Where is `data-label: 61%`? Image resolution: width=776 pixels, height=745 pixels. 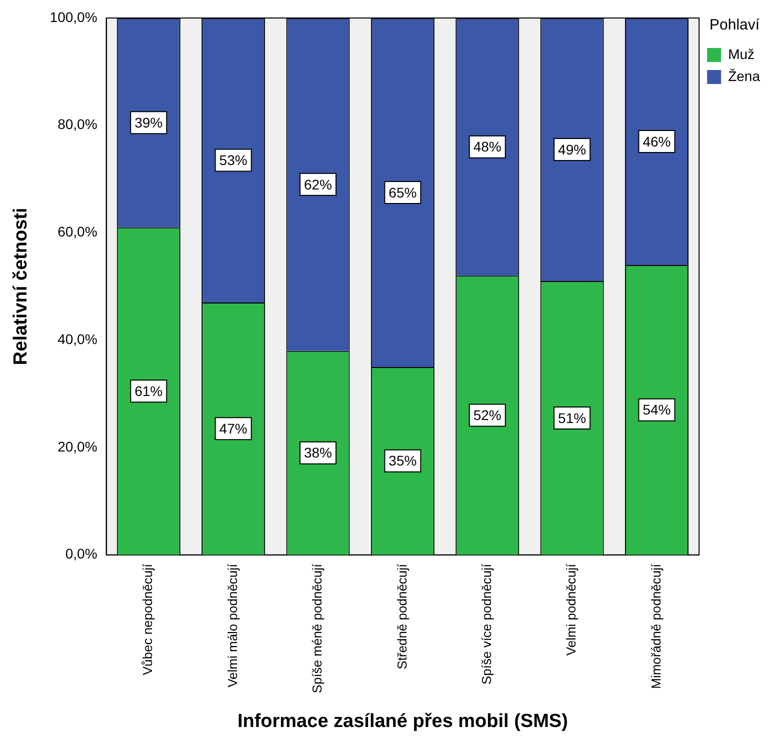
data-label: 61% is located at coordinates (148, 390).